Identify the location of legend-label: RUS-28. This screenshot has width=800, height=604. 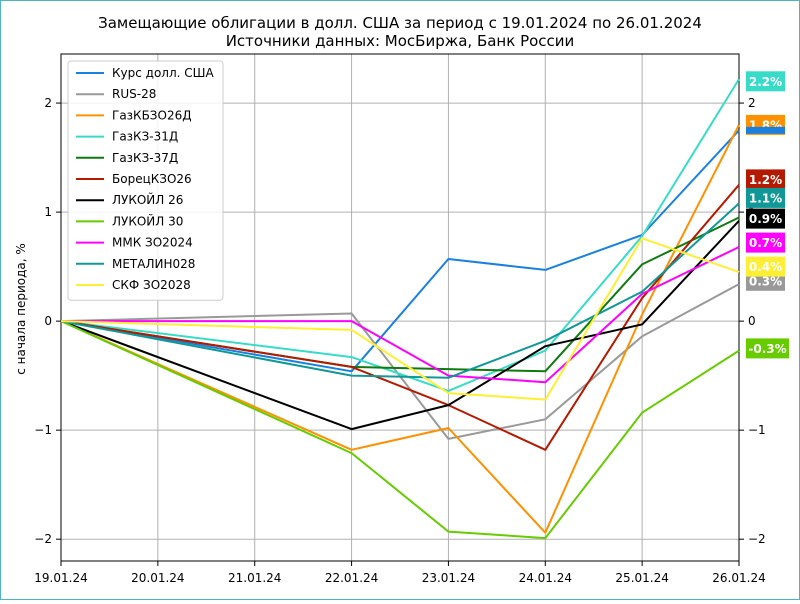
(134, 94).